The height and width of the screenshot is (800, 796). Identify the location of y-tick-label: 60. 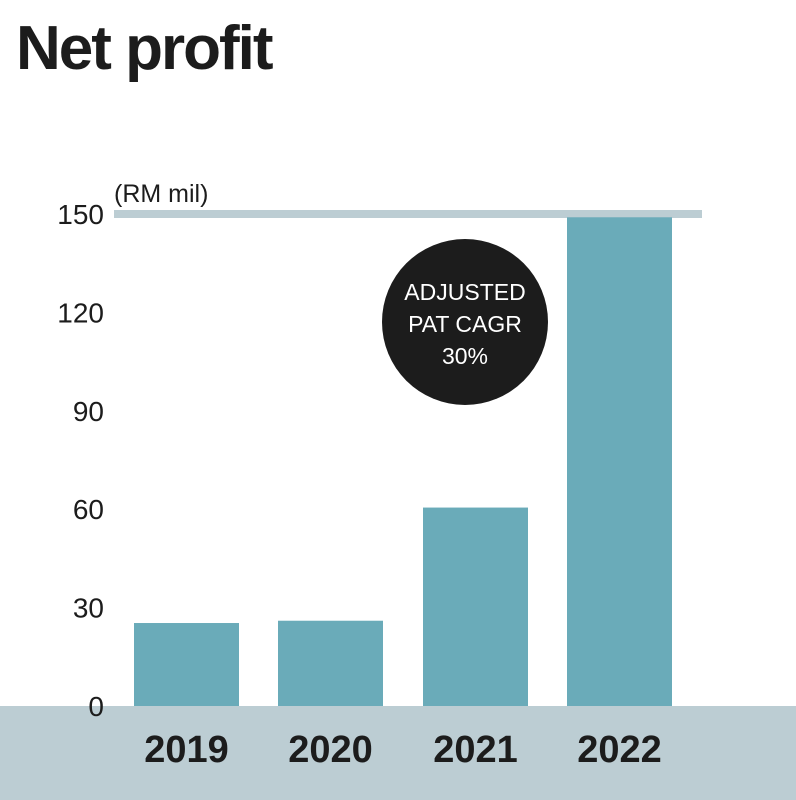
(88, 509).